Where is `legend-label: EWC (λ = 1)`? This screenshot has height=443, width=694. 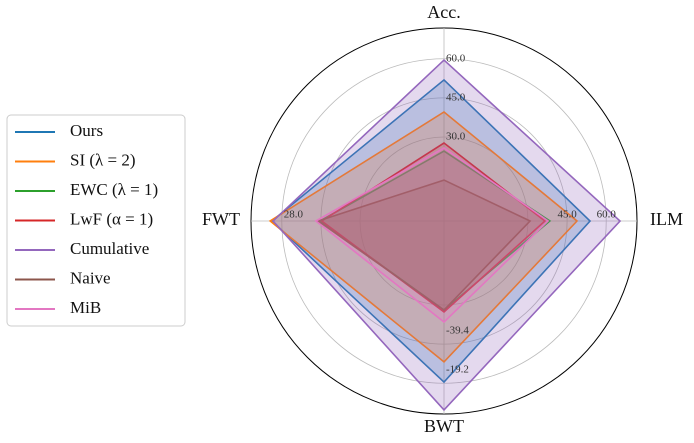 legend-label: EWC (λ = 1) is located at coordinates (114, 189).